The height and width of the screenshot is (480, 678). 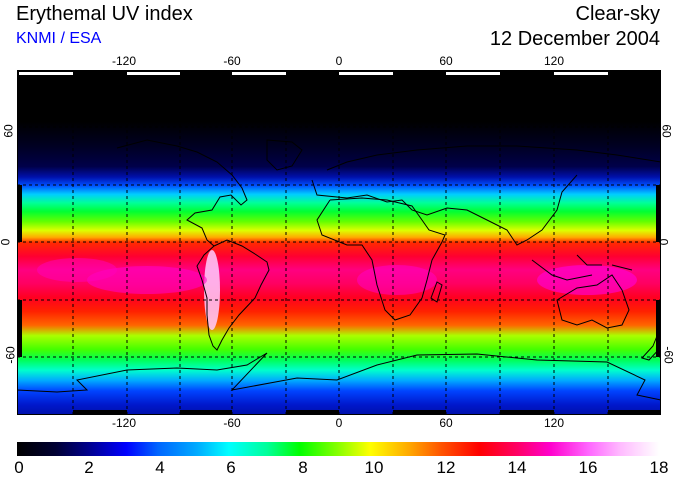 What do you see at coordinates (446, 467) in the screenshot?
I see `colorbar-label: 12` at bounding box center [446, 467].